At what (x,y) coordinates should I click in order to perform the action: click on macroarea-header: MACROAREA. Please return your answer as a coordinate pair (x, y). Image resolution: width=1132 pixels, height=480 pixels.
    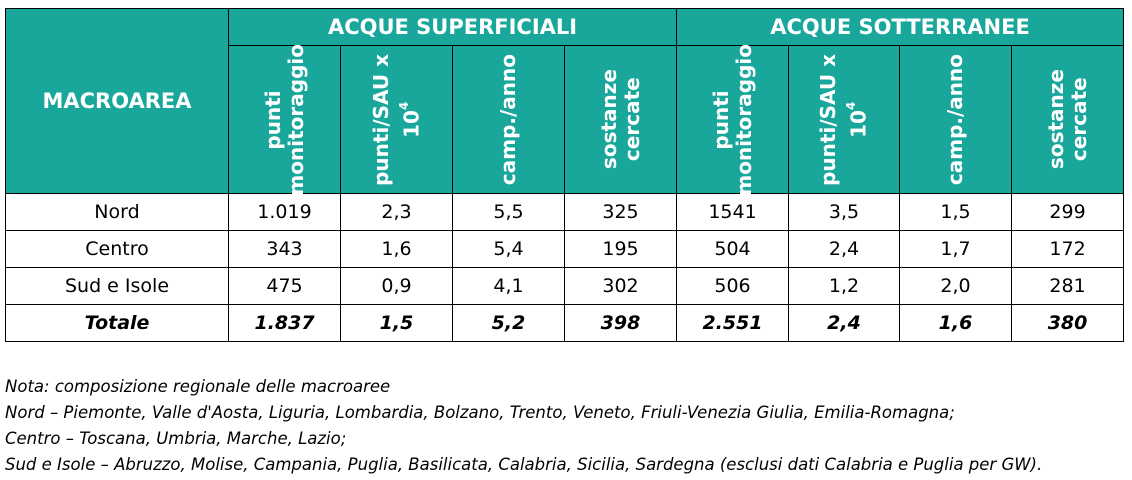
    Looking at the image, I should click on (117, 101).